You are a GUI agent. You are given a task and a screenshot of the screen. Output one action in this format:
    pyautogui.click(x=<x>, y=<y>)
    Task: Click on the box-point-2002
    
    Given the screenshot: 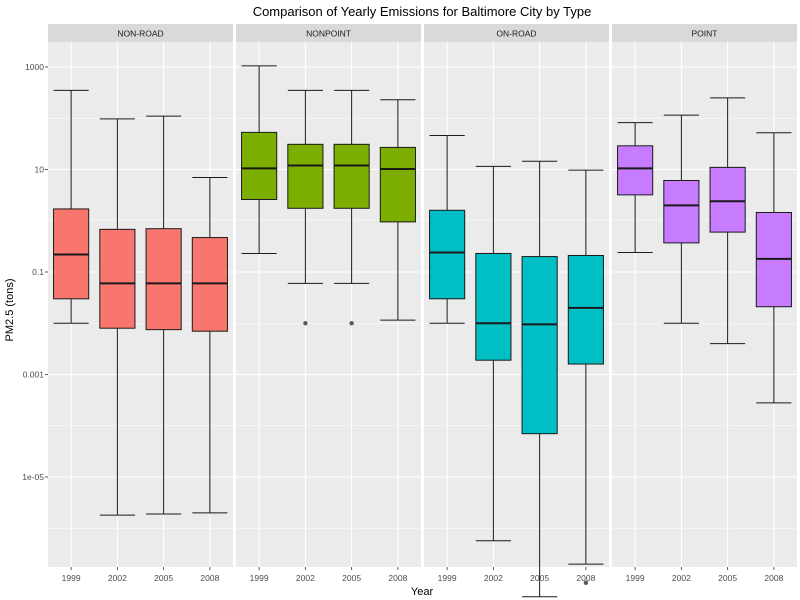 What is the action you would take?
    pyautogui.click(x=681, y=219)
    